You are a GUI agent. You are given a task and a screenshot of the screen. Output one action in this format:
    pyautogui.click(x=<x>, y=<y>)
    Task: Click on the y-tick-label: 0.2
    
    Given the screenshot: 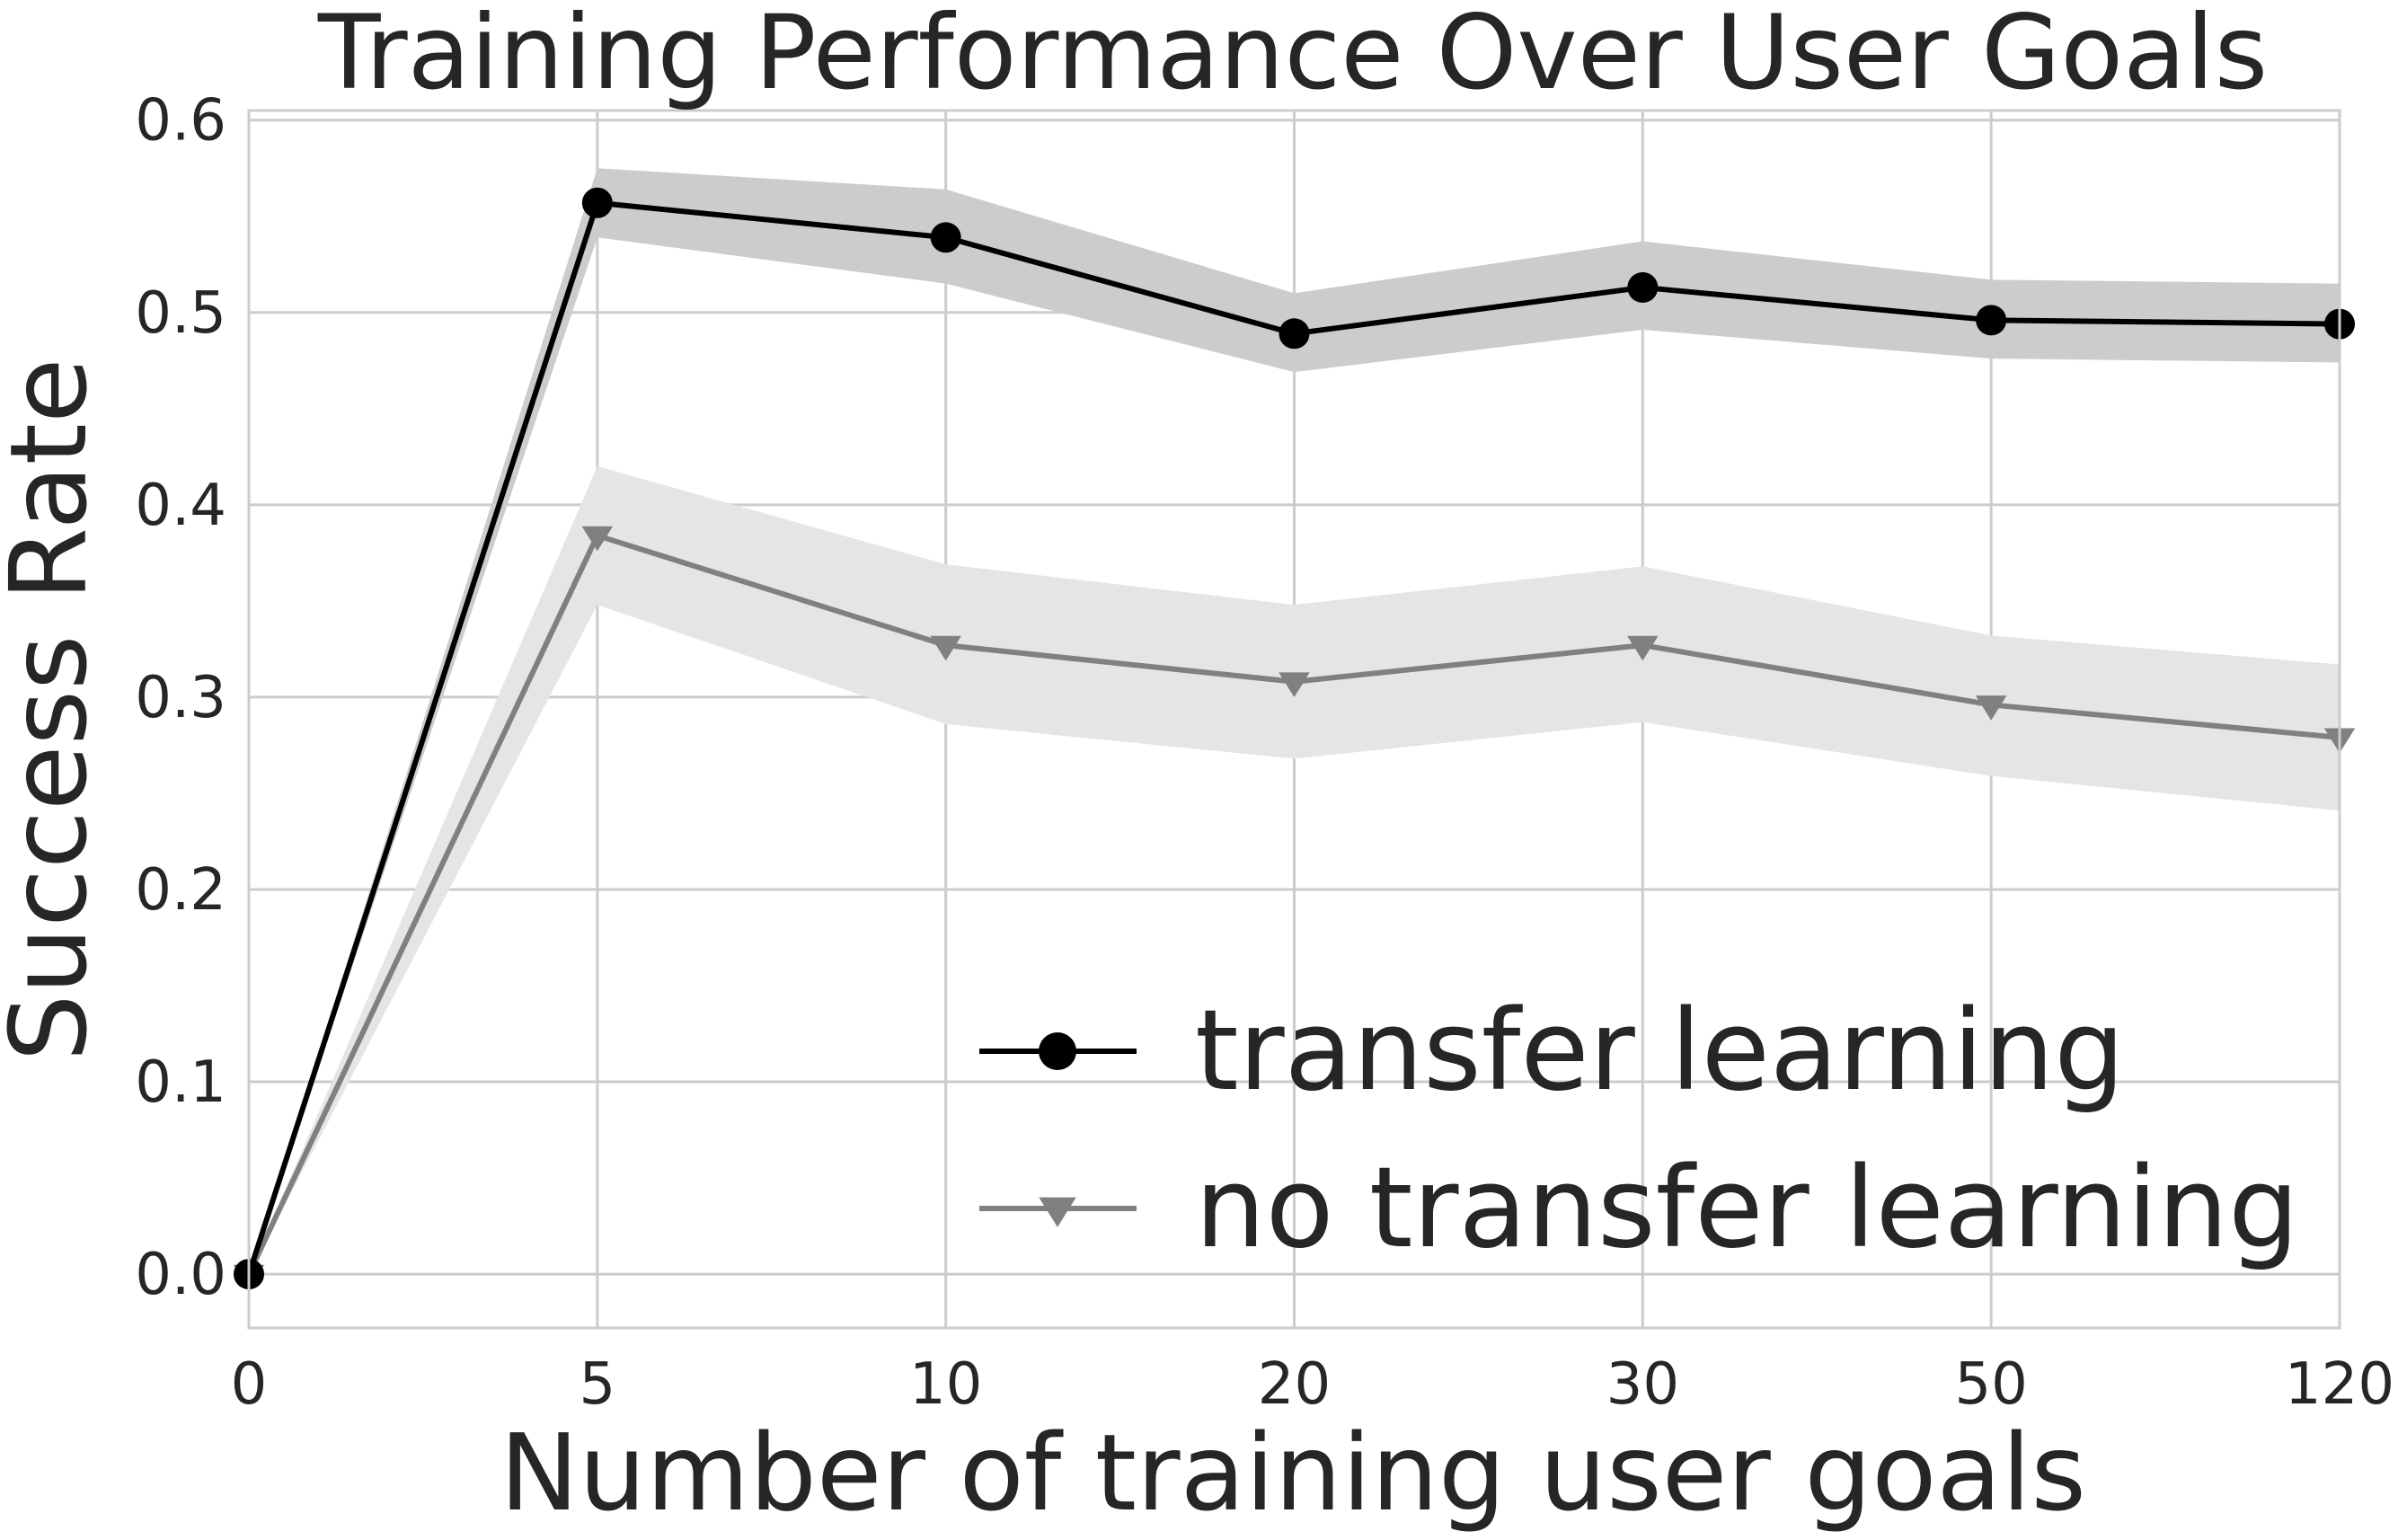 What is the action you would take?
    pyautogui.click(x=180, y=890)
    